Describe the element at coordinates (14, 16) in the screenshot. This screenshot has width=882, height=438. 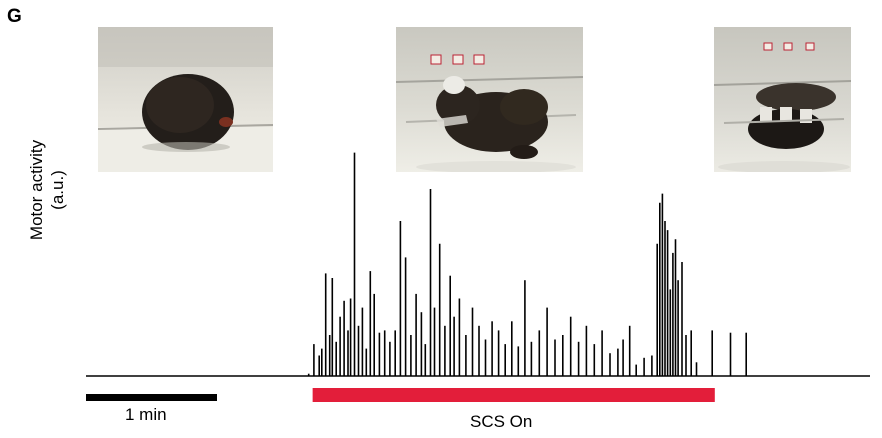
I see `panel-label: G` at that location.